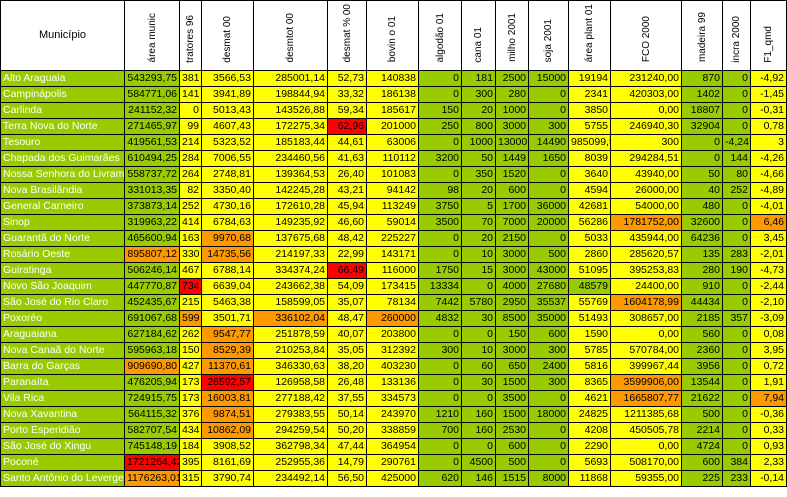  I want to click on value-cell: 243662,38, so click(290, 287).